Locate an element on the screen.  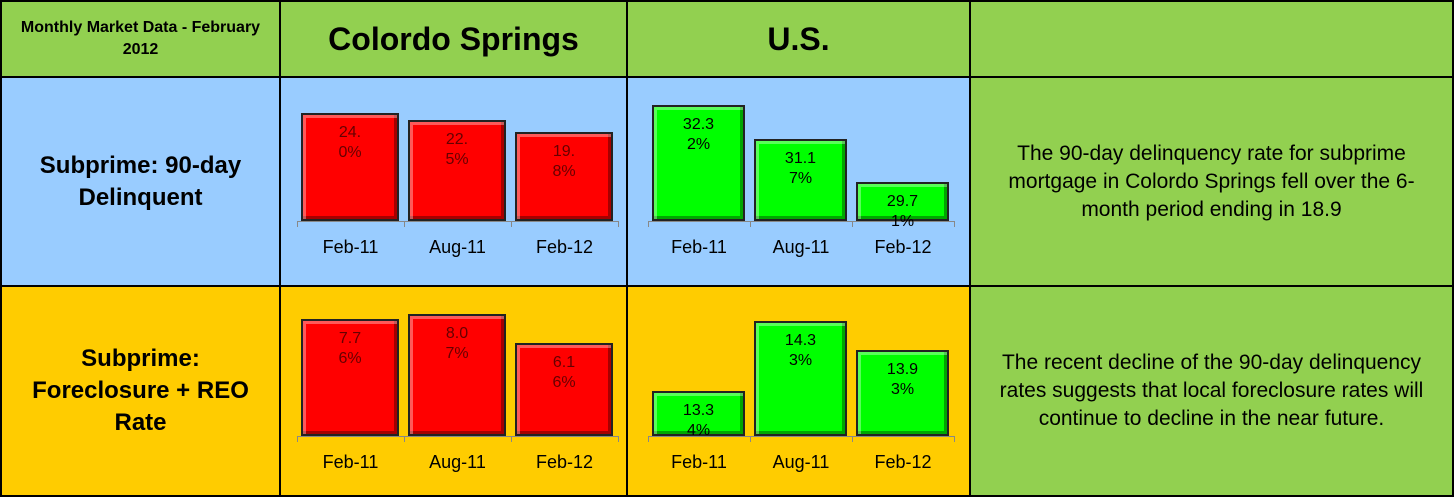
value-label: 7.76% is located at coordinates (350, 348).